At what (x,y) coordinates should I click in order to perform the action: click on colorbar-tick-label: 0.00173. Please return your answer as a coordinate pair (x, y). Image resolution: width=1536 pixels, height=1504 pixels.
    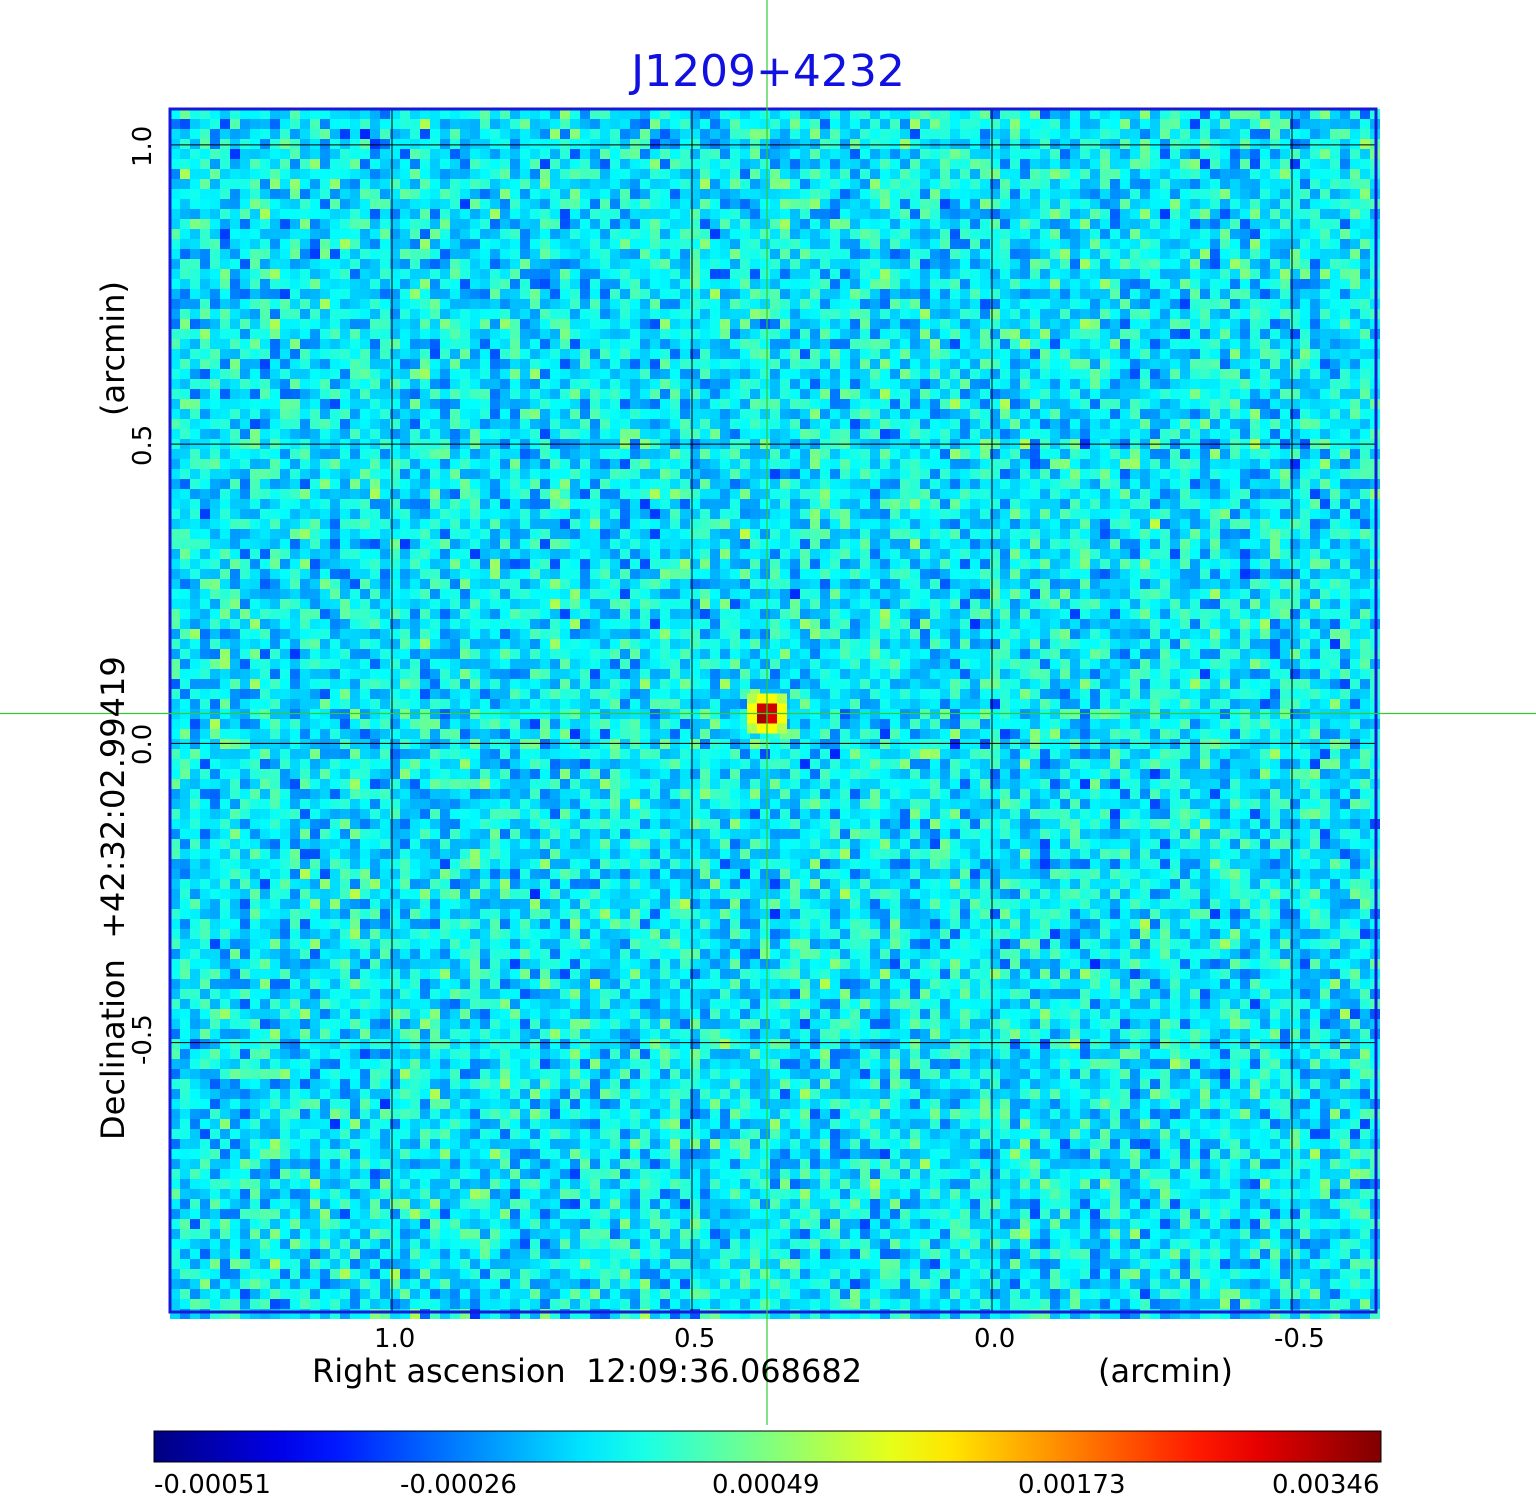
    Looking at the image, I should click on (1072, 1485).